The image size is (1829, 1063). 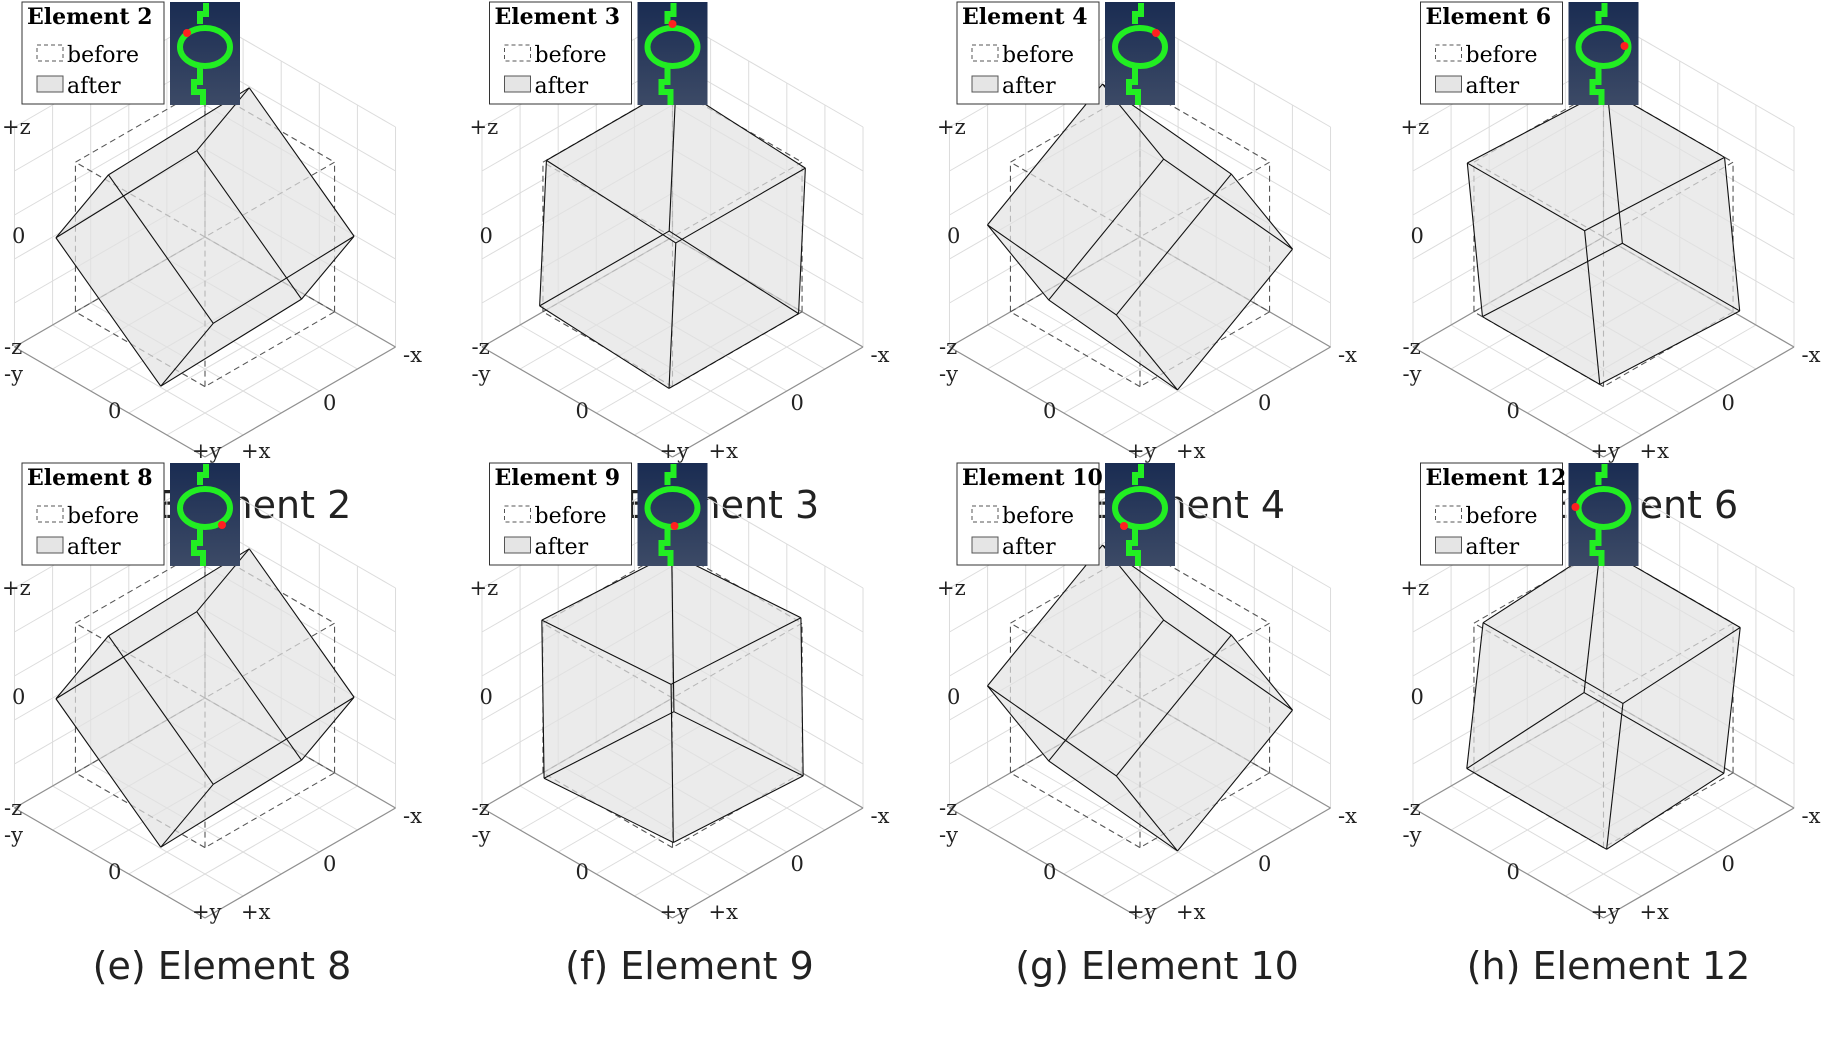 I want to click on axis-label-plus_y: +y, so click(x=1606, y=451).